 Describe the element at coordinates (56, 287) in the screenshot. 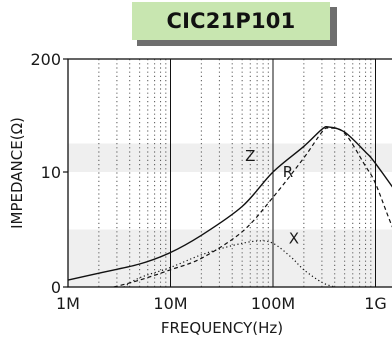

I see `y-tick-label: 0` at that location.